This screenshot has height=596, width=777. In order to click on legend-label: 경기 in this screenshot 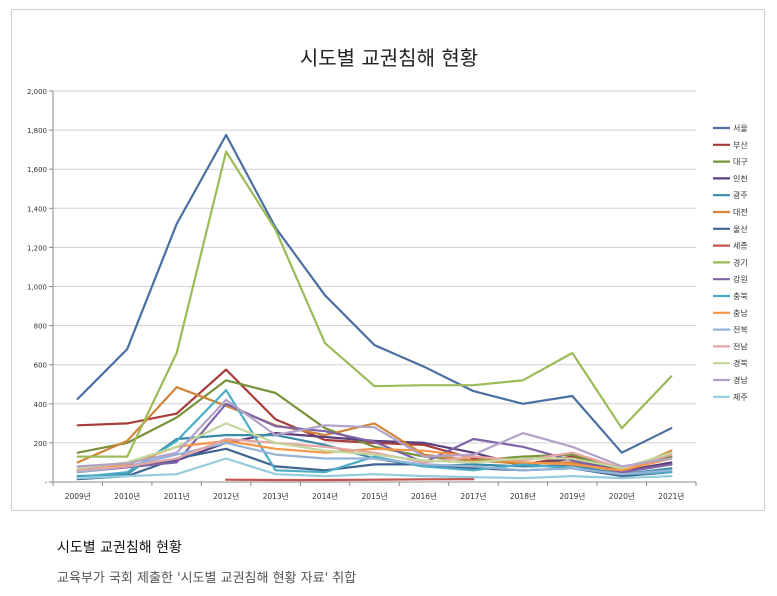, I will do `click(740, 262)`.